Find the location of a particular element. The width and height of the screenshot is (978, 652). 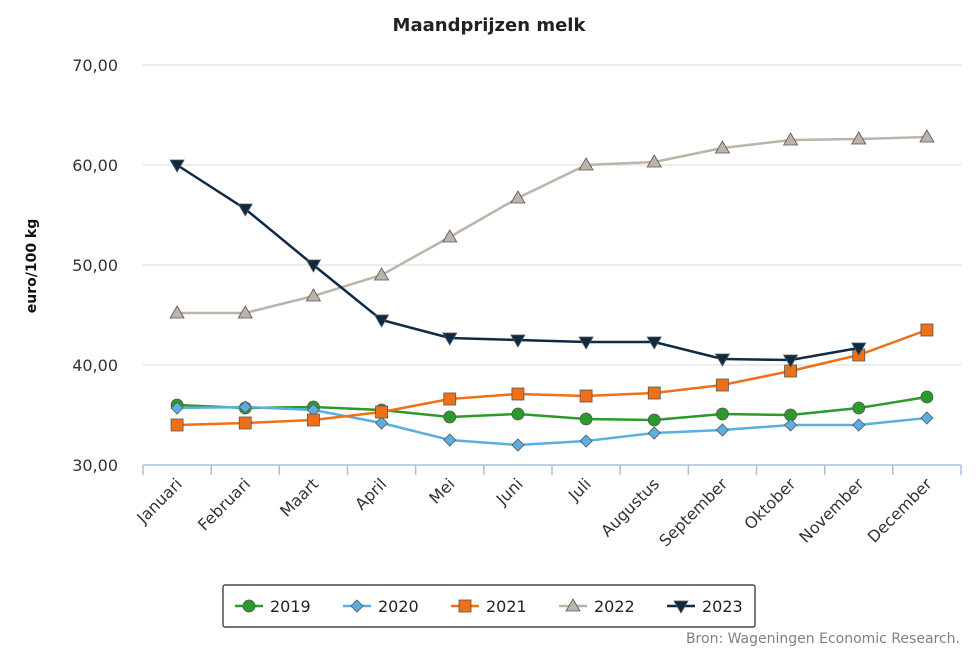

x-tick-label: Juni is located at coordinates (509, 491).